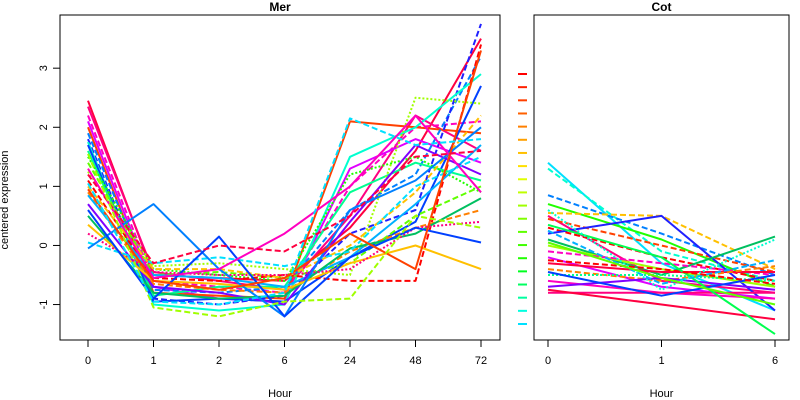 This screenshot has width=800, height=400. What do you see at coordinates (350, 361) in the screenshot?
I see `x-tick-label: 24` at bounding box center [350, 361].